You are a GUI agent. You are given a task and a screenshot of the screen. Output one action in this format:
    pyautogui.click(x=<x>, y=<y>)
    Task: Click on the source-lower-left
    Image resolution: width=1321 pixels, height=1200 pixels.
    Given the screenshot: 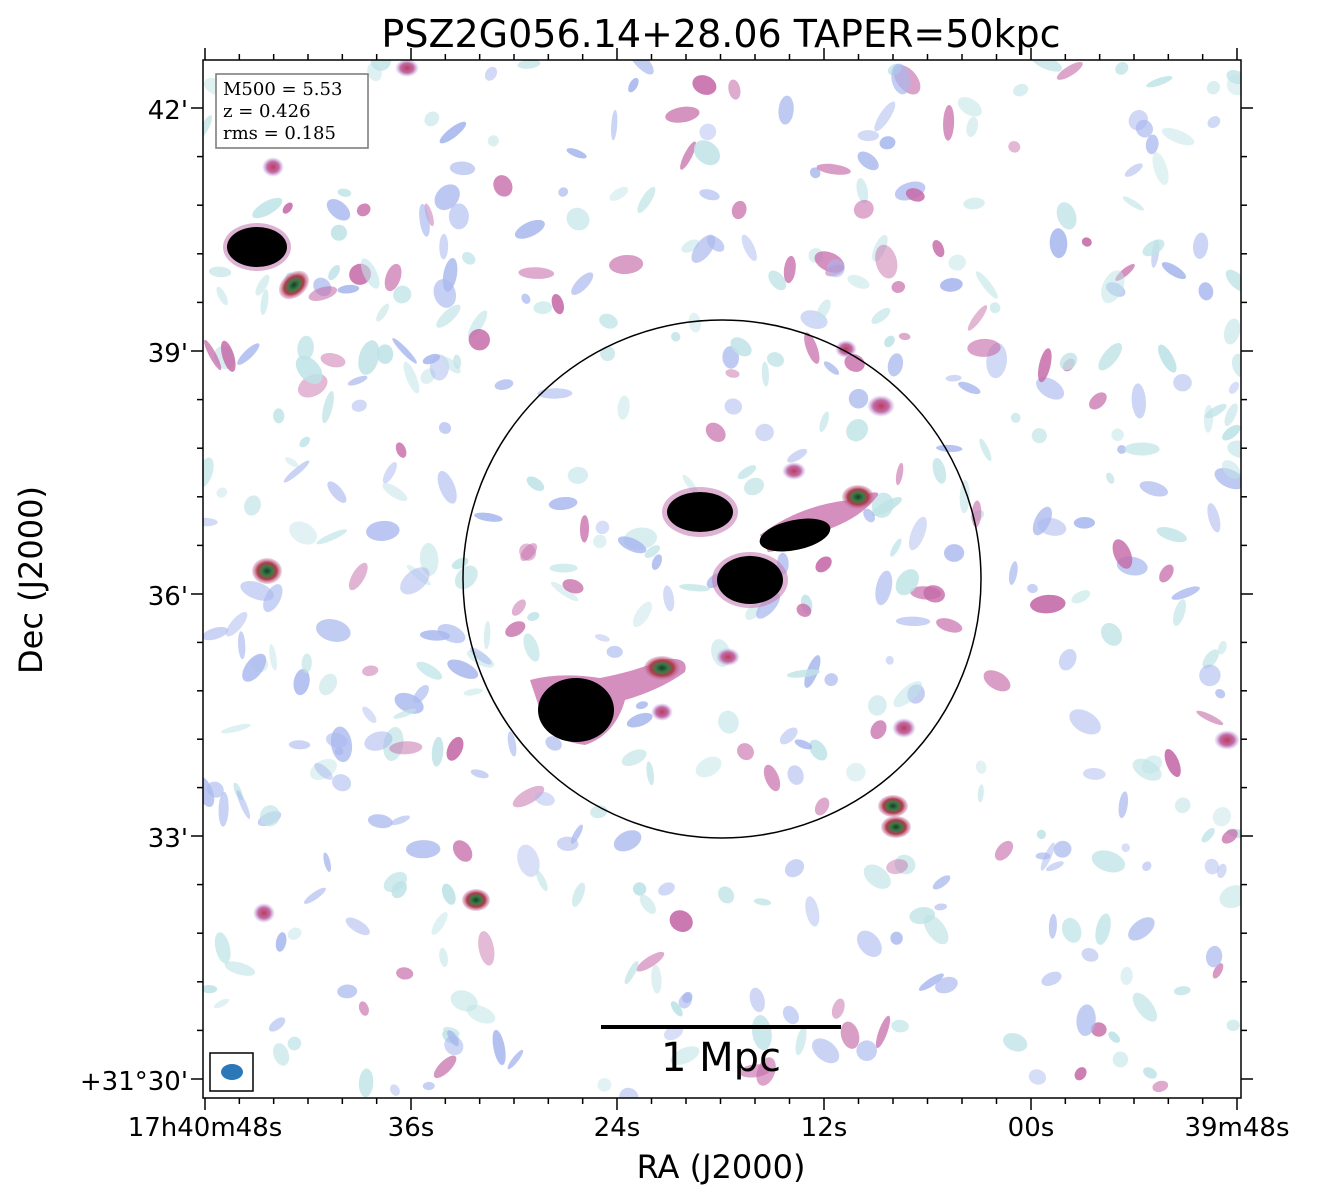 What is the action you would take?
    pyautogui.click(x=635, y=696)
    